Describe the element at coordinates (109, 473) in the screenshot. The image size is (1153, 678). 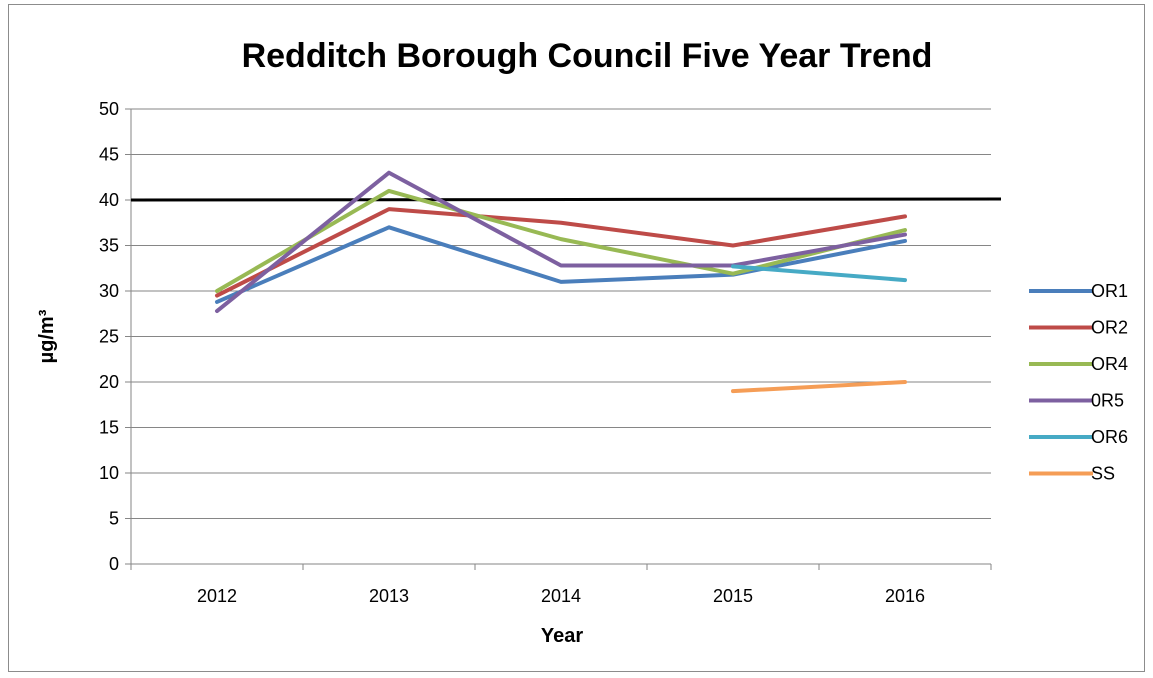
I see `y-tick-label-10: 10` at that location.